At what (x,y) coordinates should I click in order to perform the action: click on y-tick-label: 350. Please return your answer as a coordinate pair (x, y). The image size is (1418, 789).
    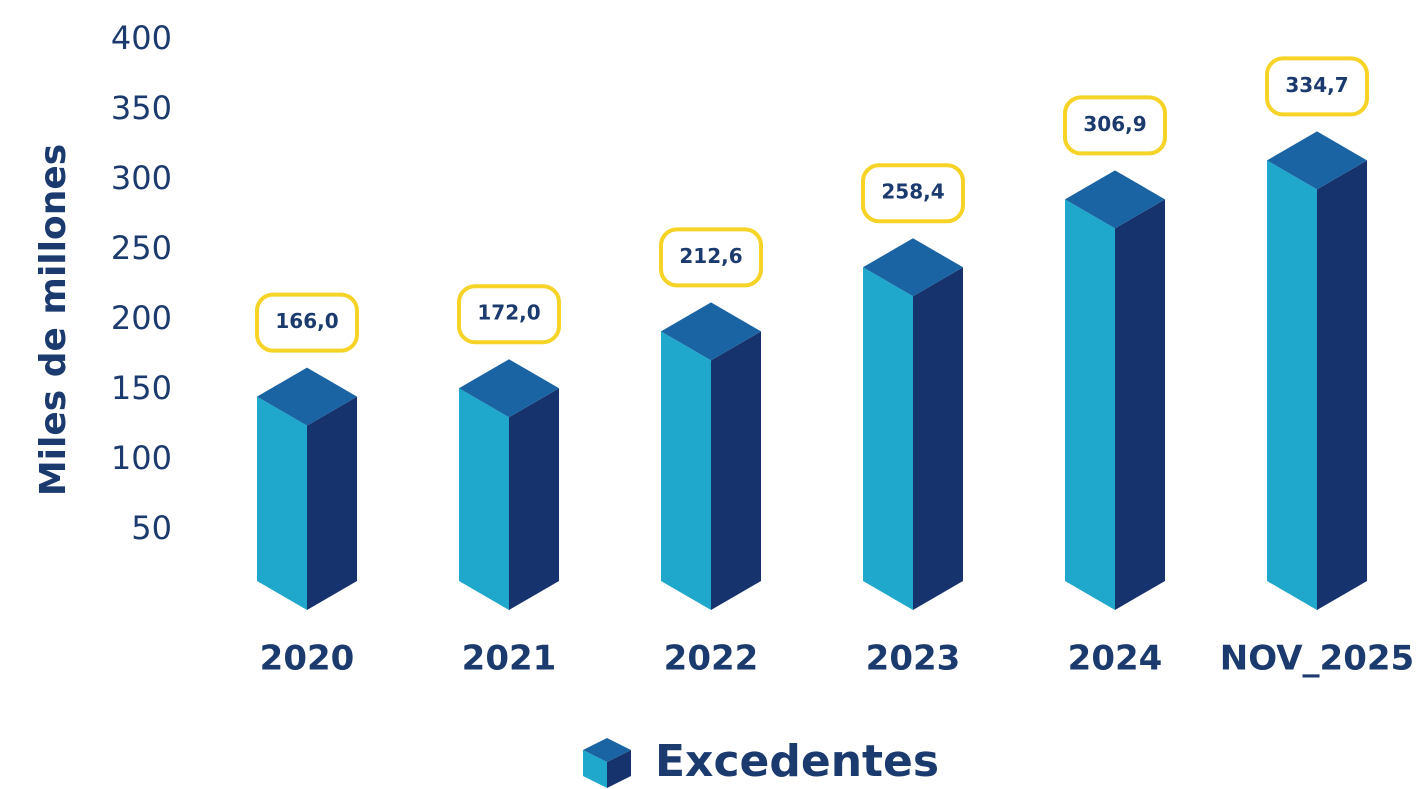
    Looking at the image, I should click on (141, 108).